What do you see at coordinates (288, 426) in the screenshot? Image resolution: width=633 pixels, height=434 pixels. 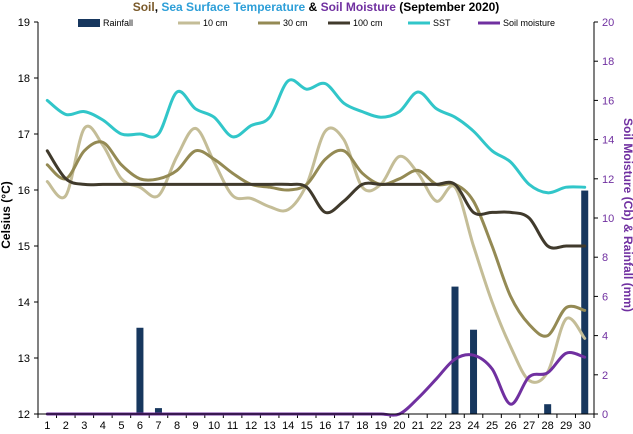 I see `x-tick-label: 14` at bounding box center [288, 426].